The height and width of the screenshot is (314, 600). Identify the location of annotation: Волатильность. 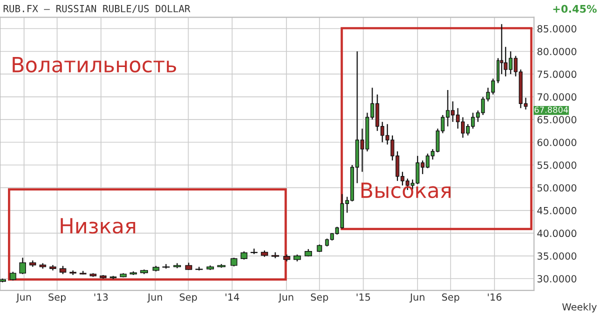
(94, 64).